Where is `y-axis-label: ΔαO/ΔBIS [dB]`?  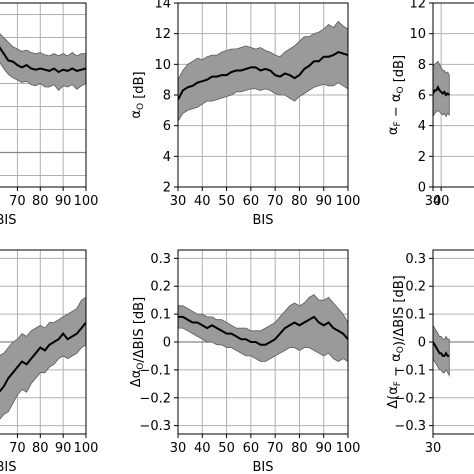 y-axis-label: ΔαO/ΔBIS [dB] is located at coordinates (138, 342).